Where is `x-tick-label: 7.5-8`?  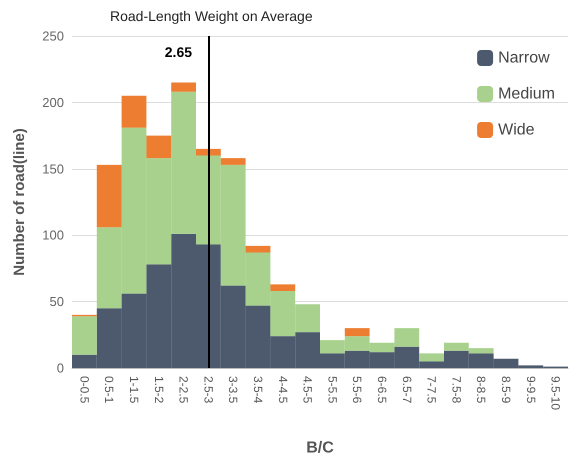
x-tick-label: 7.5-8 is located at coordinates (456, 390).